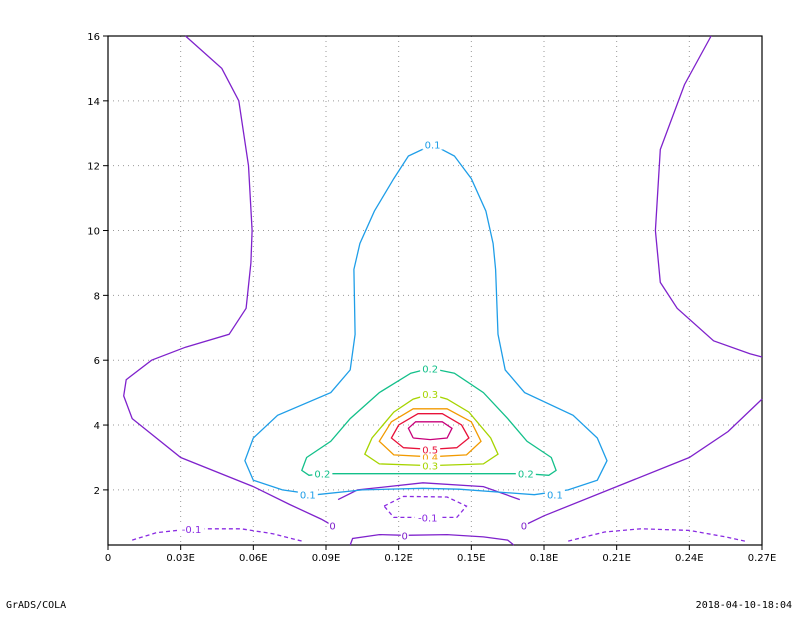 The width and height of the screenshot is (800, 618). I want to click on y-tick-label: 8, so click(97, 296).